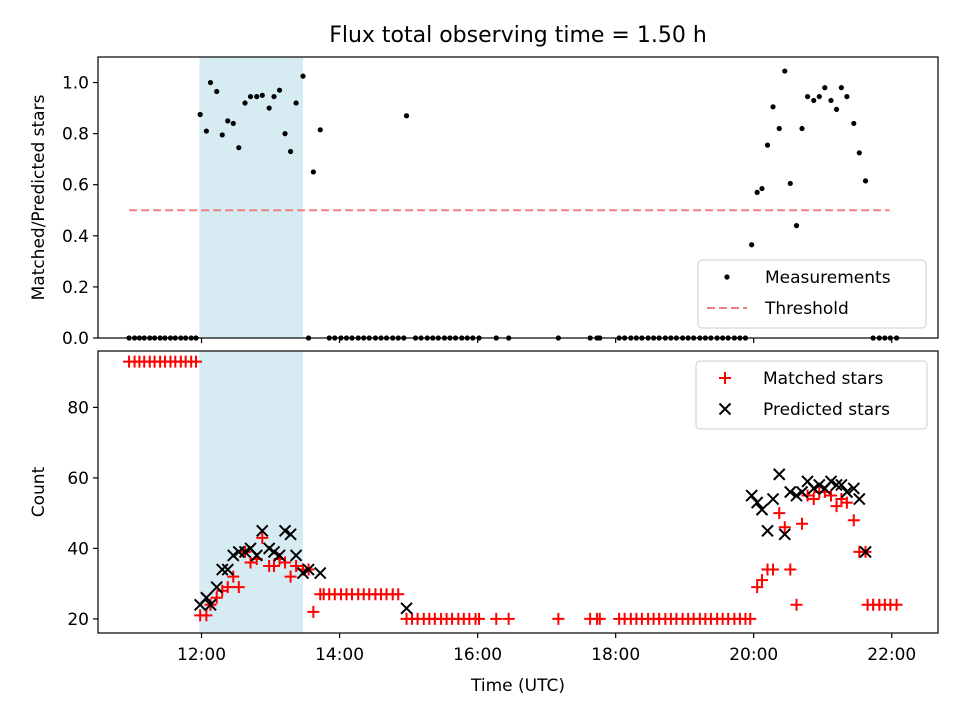 This screenshot has width=960, height=720. Describe the element at coordinates (615, 655) in the screenshot. I see `x-tick-label: 18:00` at that location.